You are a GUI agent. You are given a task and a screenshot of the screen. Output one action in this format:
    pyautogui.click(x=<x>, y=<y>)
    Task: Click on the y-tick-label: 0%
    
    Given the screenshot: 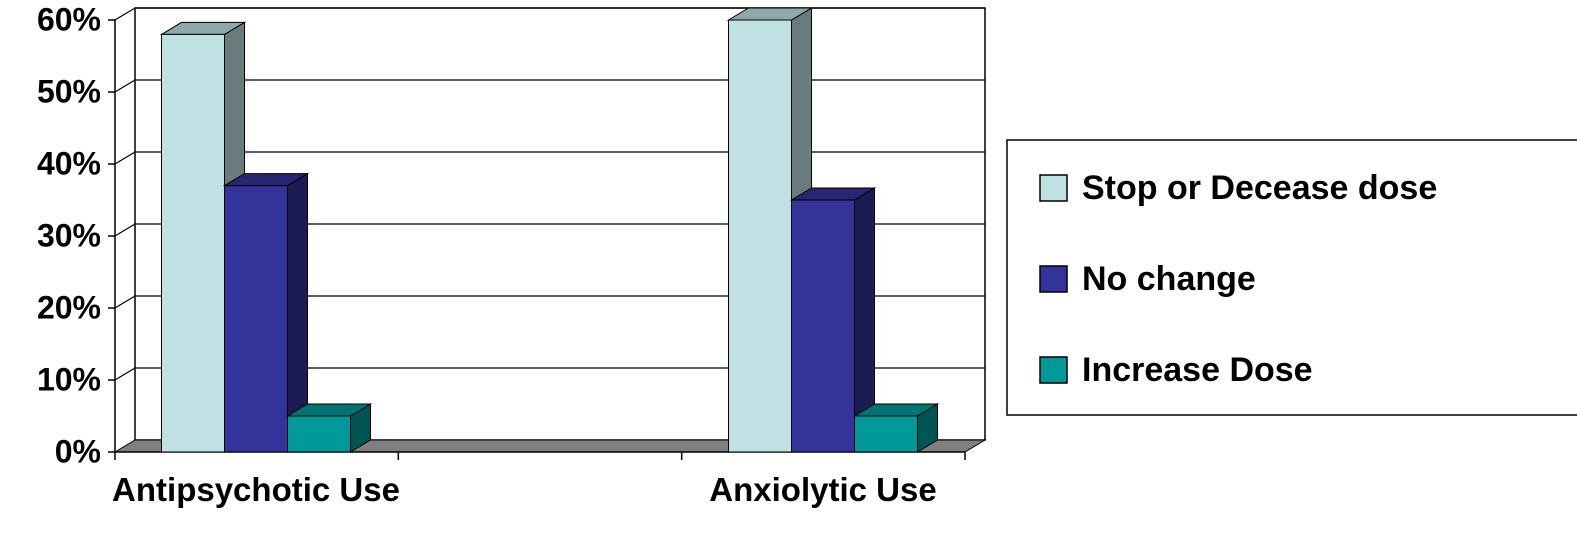 What is the action you would take?
    pyautogui.click(x=78, y=451)
    